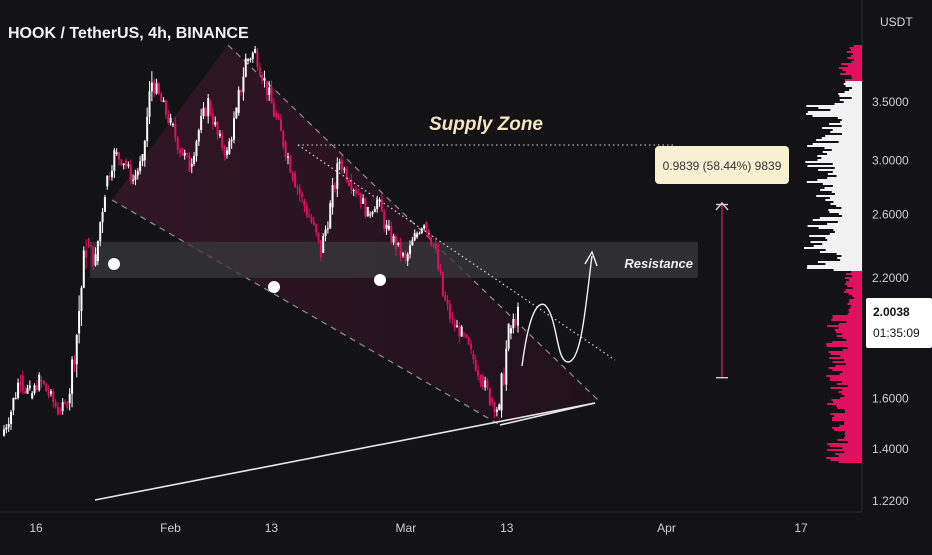  What do you see at coordinates (456, 252) in the screenshot?
I see `descending-trendline` at bounding box center [456, 252].